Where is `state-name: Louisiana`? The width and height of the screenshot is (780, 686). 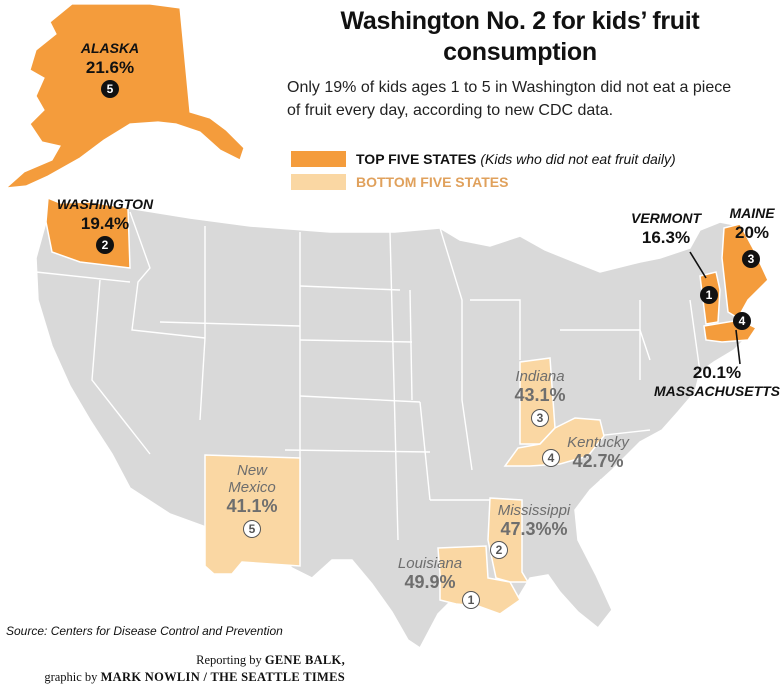
state-name: Louisiana is located at coordinates (430, 563).